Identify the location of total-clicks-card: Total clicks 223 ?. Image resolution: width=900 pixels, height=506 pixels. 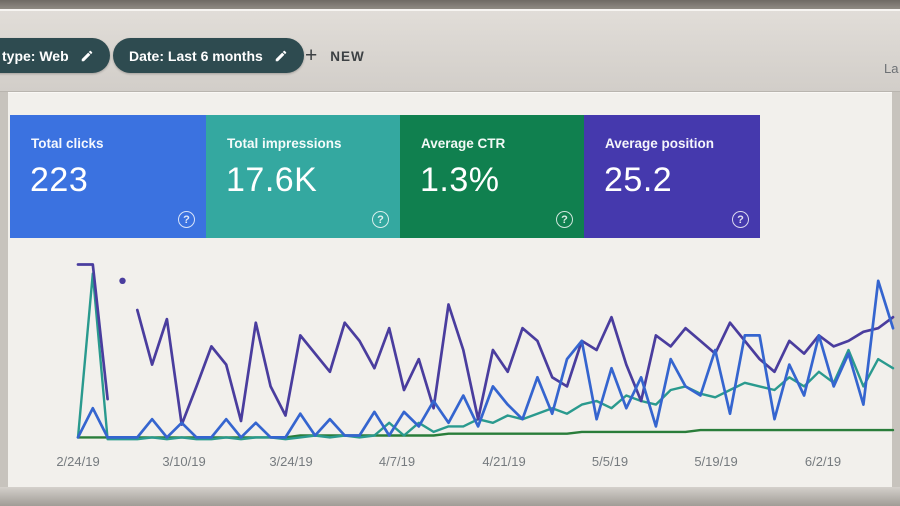
(108, 176).